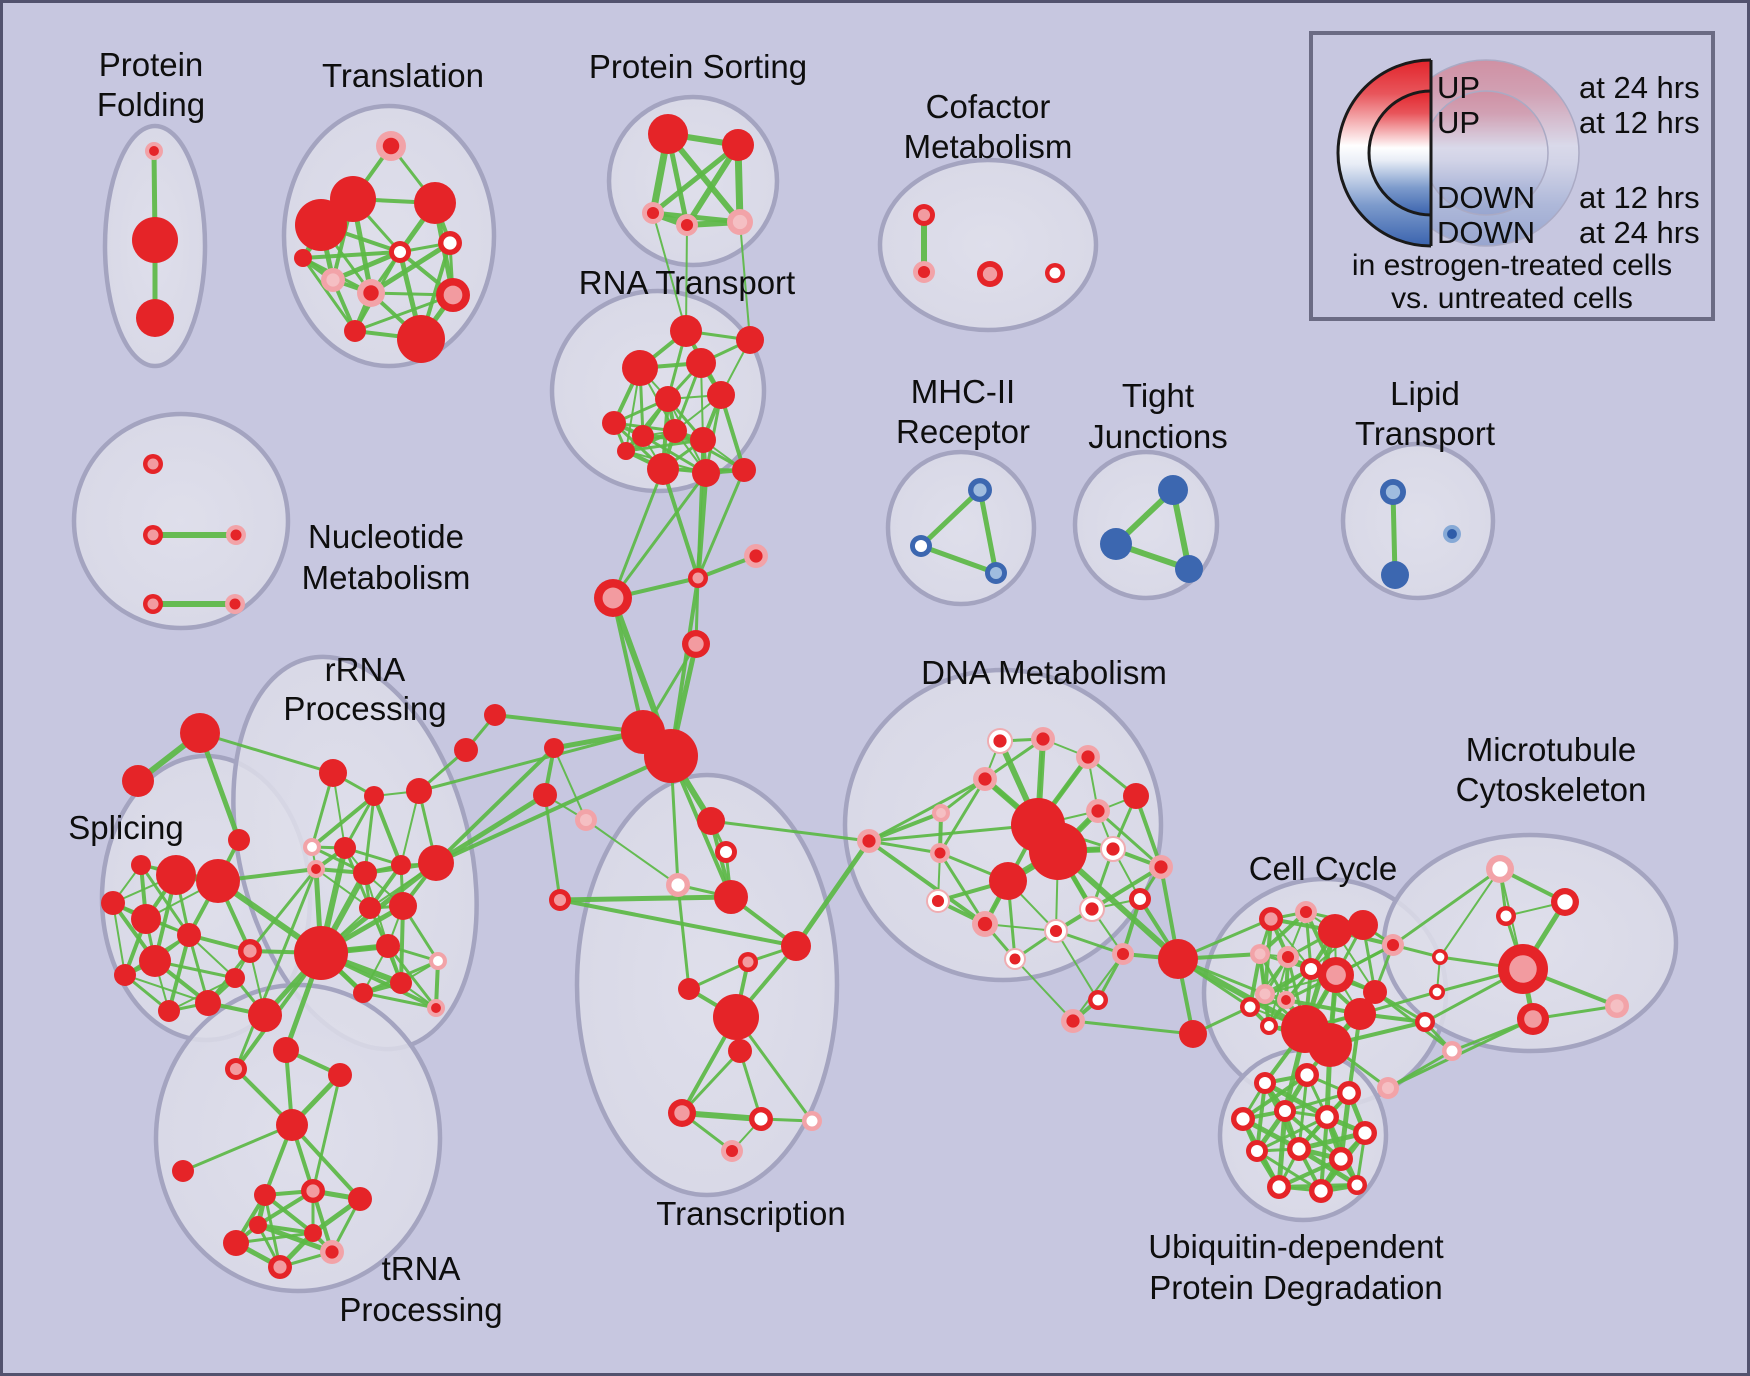 This screenshot has height=1376, width=1750. I want to click on network-node-q4, so click(183, 1171).